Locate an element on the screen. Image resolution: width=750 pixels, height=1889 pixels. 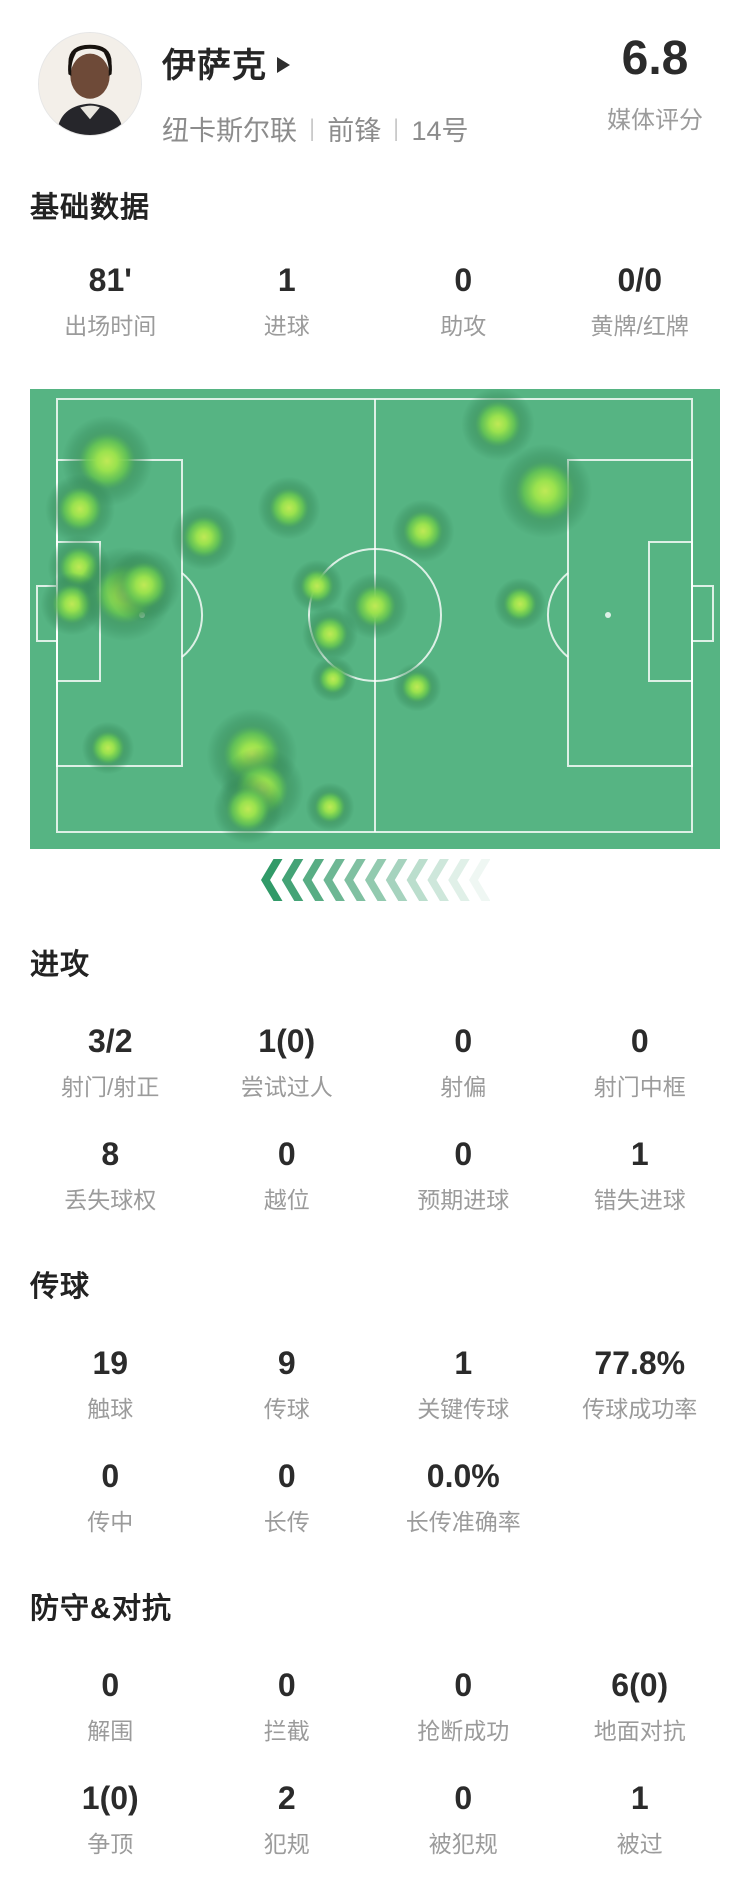
chevron-left-icons is located at coordinates (375, 880).